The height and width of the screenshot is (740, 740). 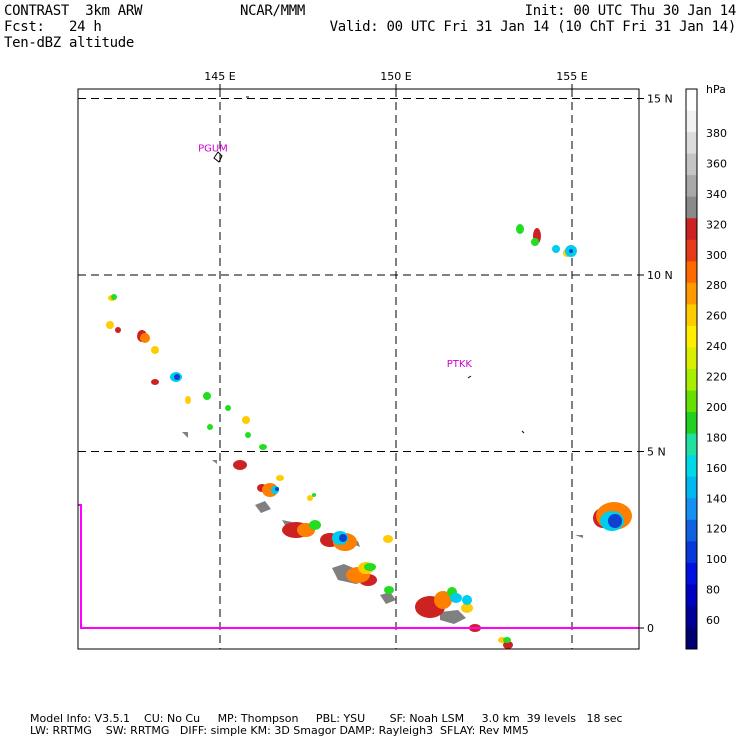 What do you see at coordinates (716, 163) in the screenshot?
I see `colorbar-level: 360` at bounding box center [716, 163].